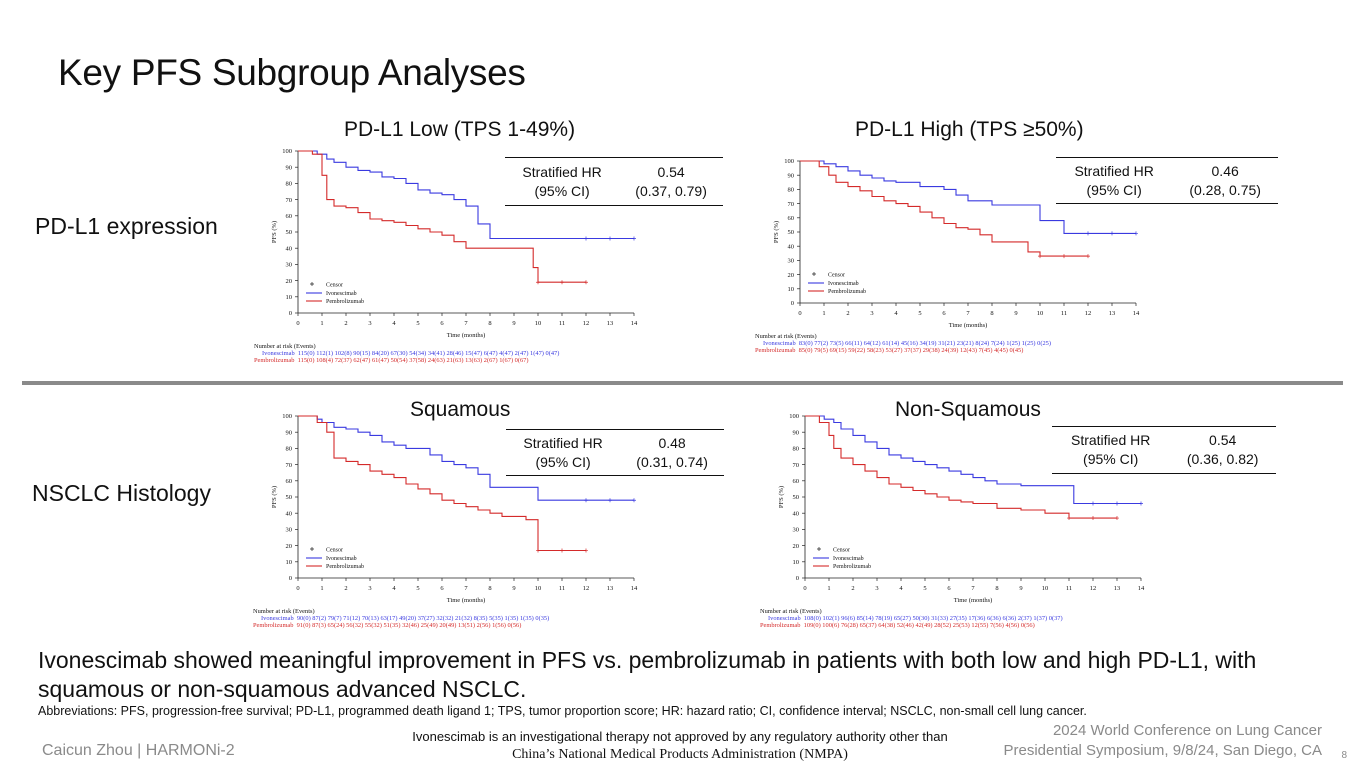 The image size is (1365, 768). What do you see at coordinates (466, 335) in the screenshot?
I see `x-axis-label: Time (months)` at bounding box center [466, 335].